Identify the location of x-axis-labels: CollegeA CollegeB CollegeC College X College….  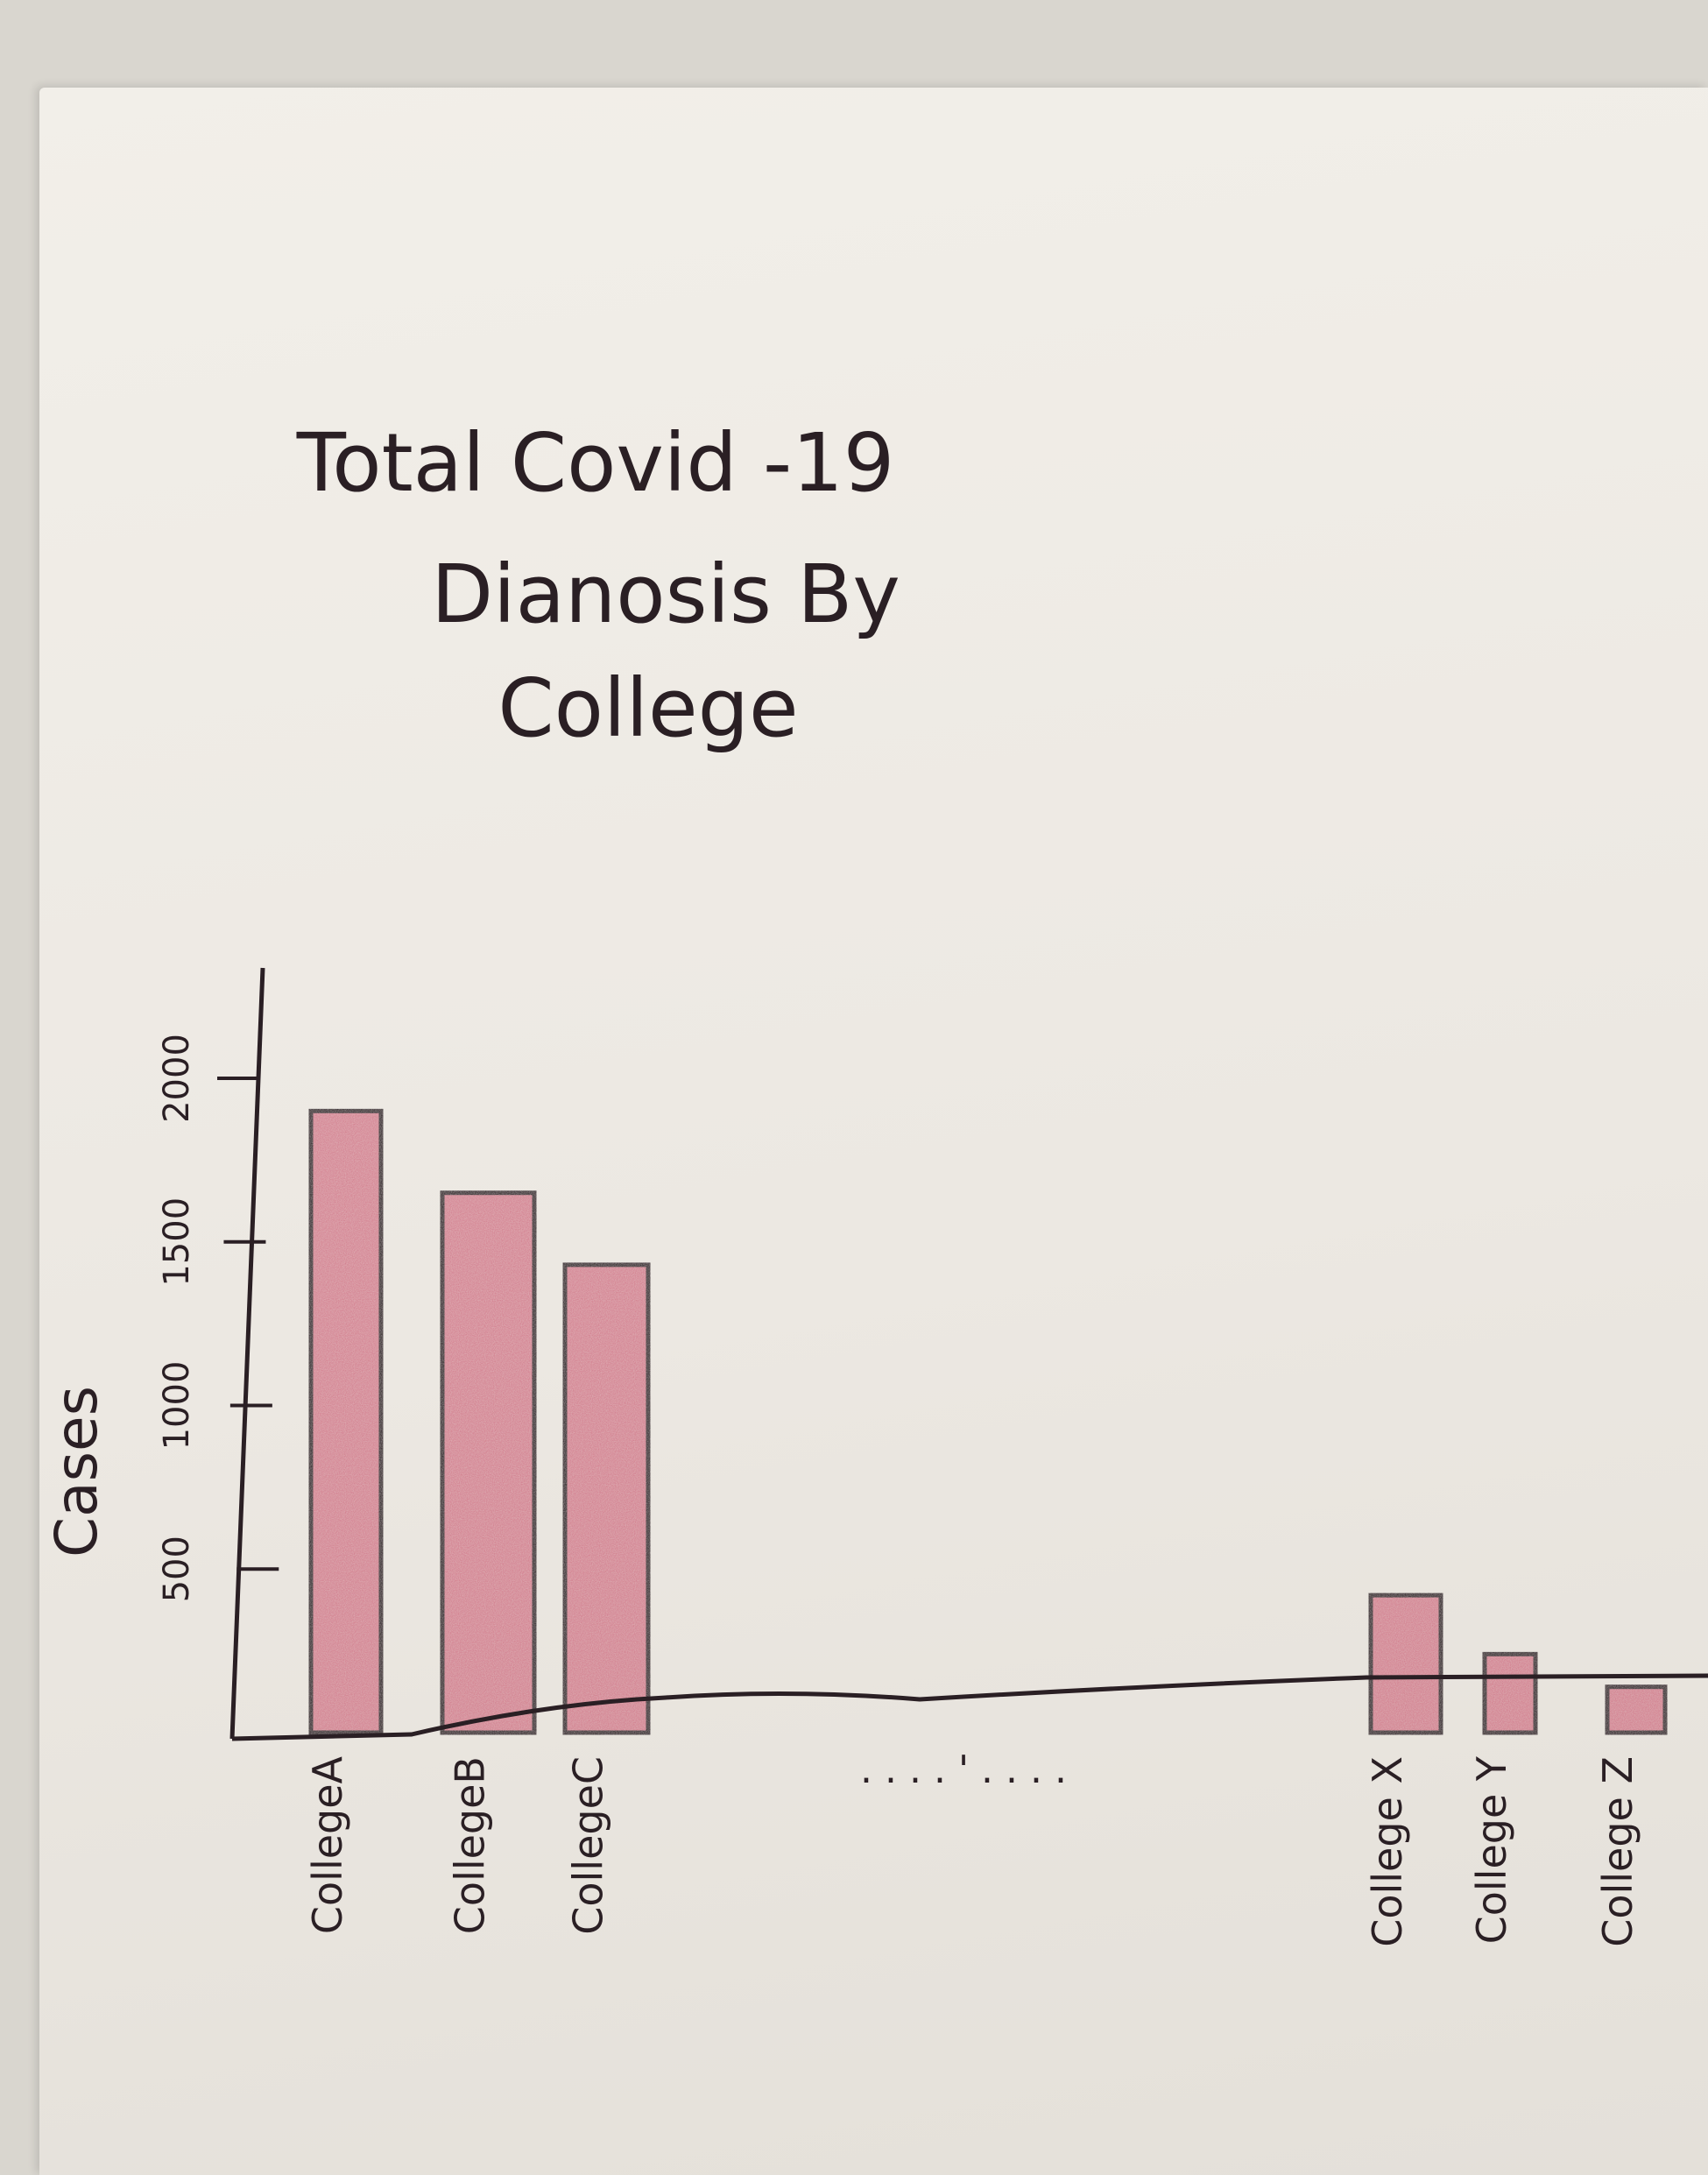
(972, 1851).